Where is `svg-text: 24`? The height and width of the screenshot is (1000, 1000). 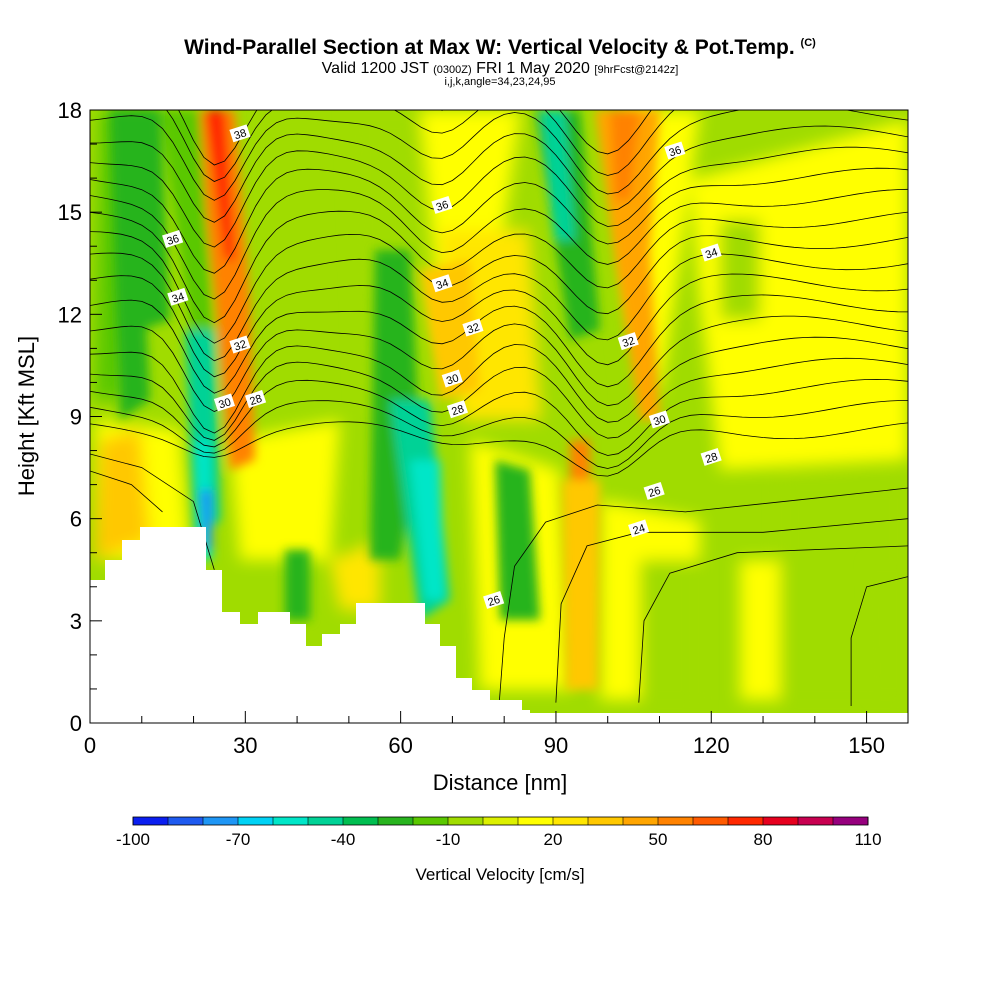
svg-text: 24 is located at coordinates (638, 529).